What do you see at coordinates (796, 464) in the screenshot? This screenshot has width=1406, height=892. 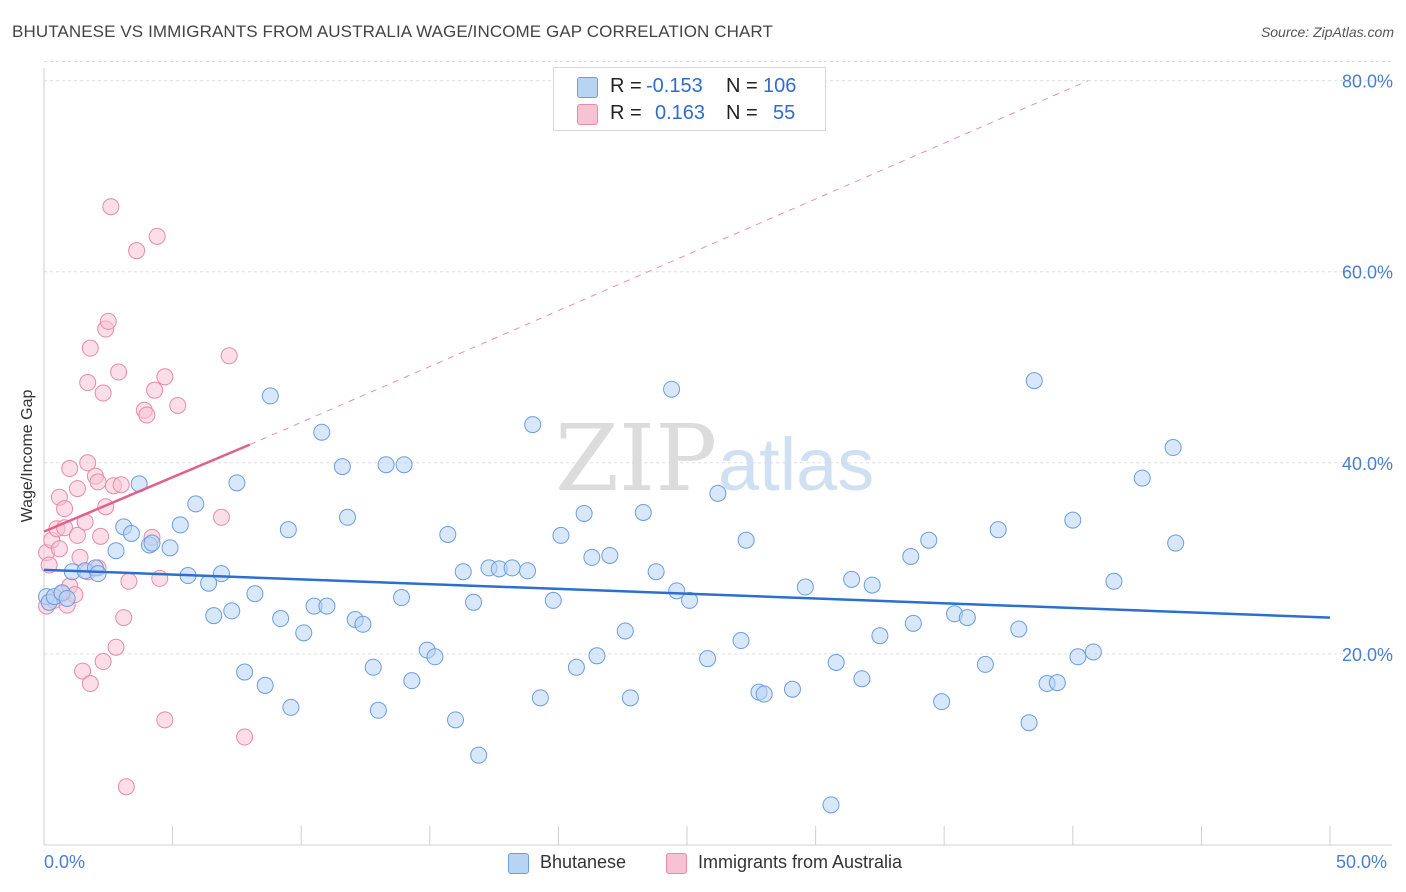 I see `watermark-atlas: atlas` at bounding box center [796, 464].